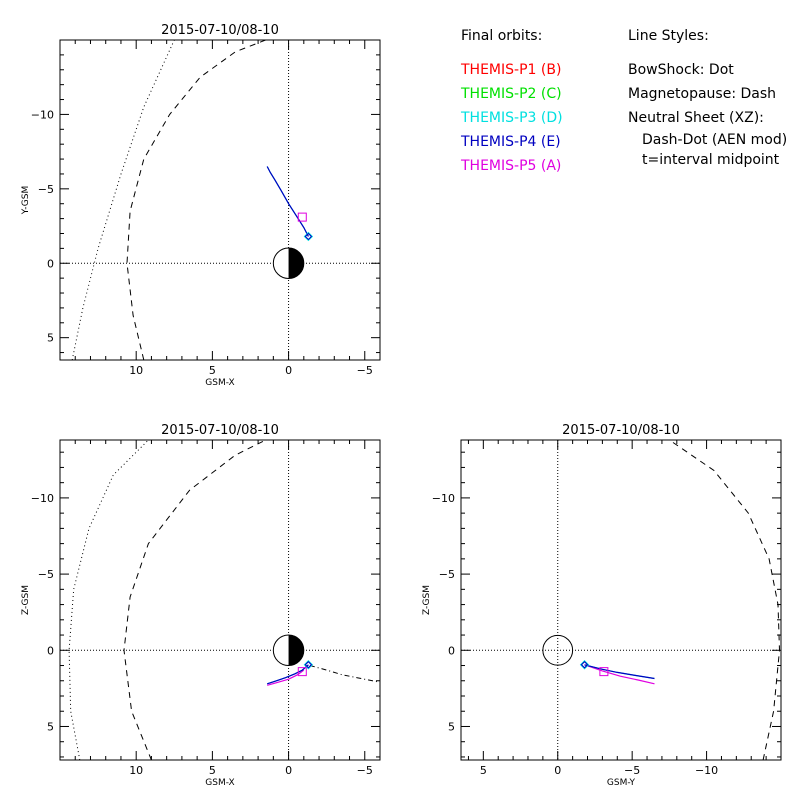  I want to click on x-axis-label: GSM-Y, so click(621, 783).